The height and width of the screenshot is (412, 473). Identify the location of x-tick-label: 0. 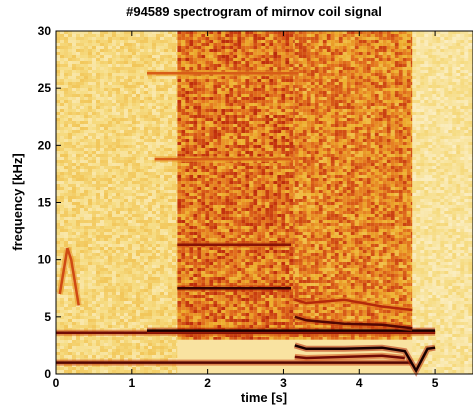
(56, 383).